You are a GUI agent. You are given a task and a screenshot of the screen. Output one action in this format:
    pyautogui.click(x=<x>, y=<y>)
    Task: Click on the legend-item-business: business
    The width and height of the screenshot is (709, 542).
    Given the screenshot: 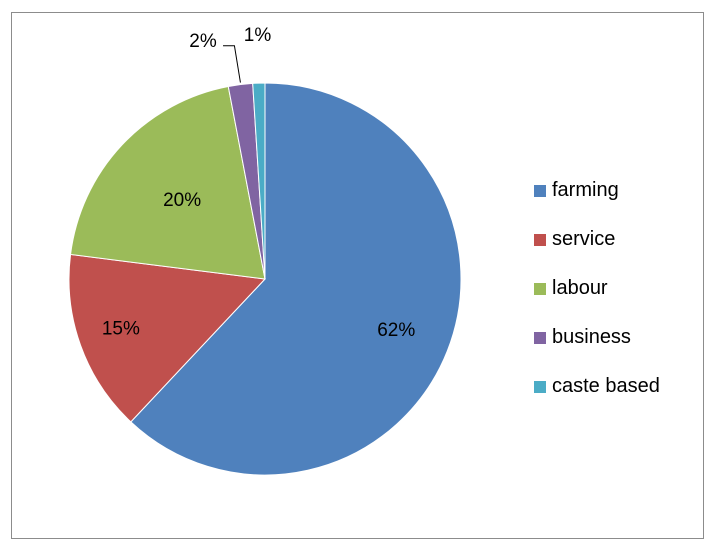 What is the action you would take?
    pyautogui.click(x=597, y=337)
    